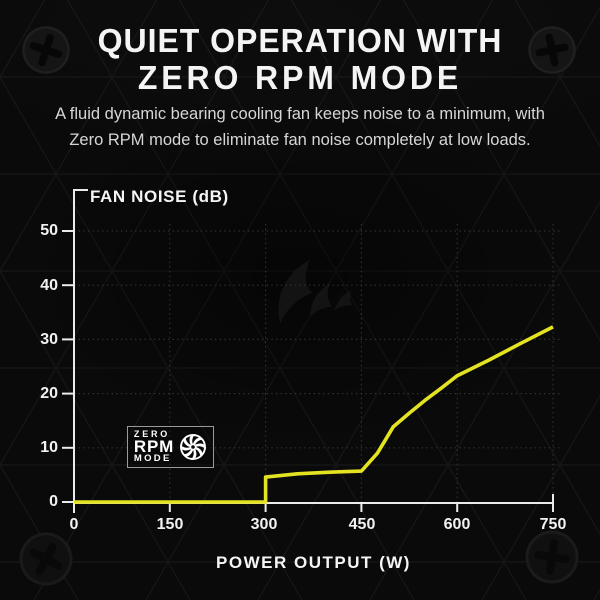 This screenshot has height=600, width=600. I want to click on badge-zero-label: ZERO, so click(152, 434).